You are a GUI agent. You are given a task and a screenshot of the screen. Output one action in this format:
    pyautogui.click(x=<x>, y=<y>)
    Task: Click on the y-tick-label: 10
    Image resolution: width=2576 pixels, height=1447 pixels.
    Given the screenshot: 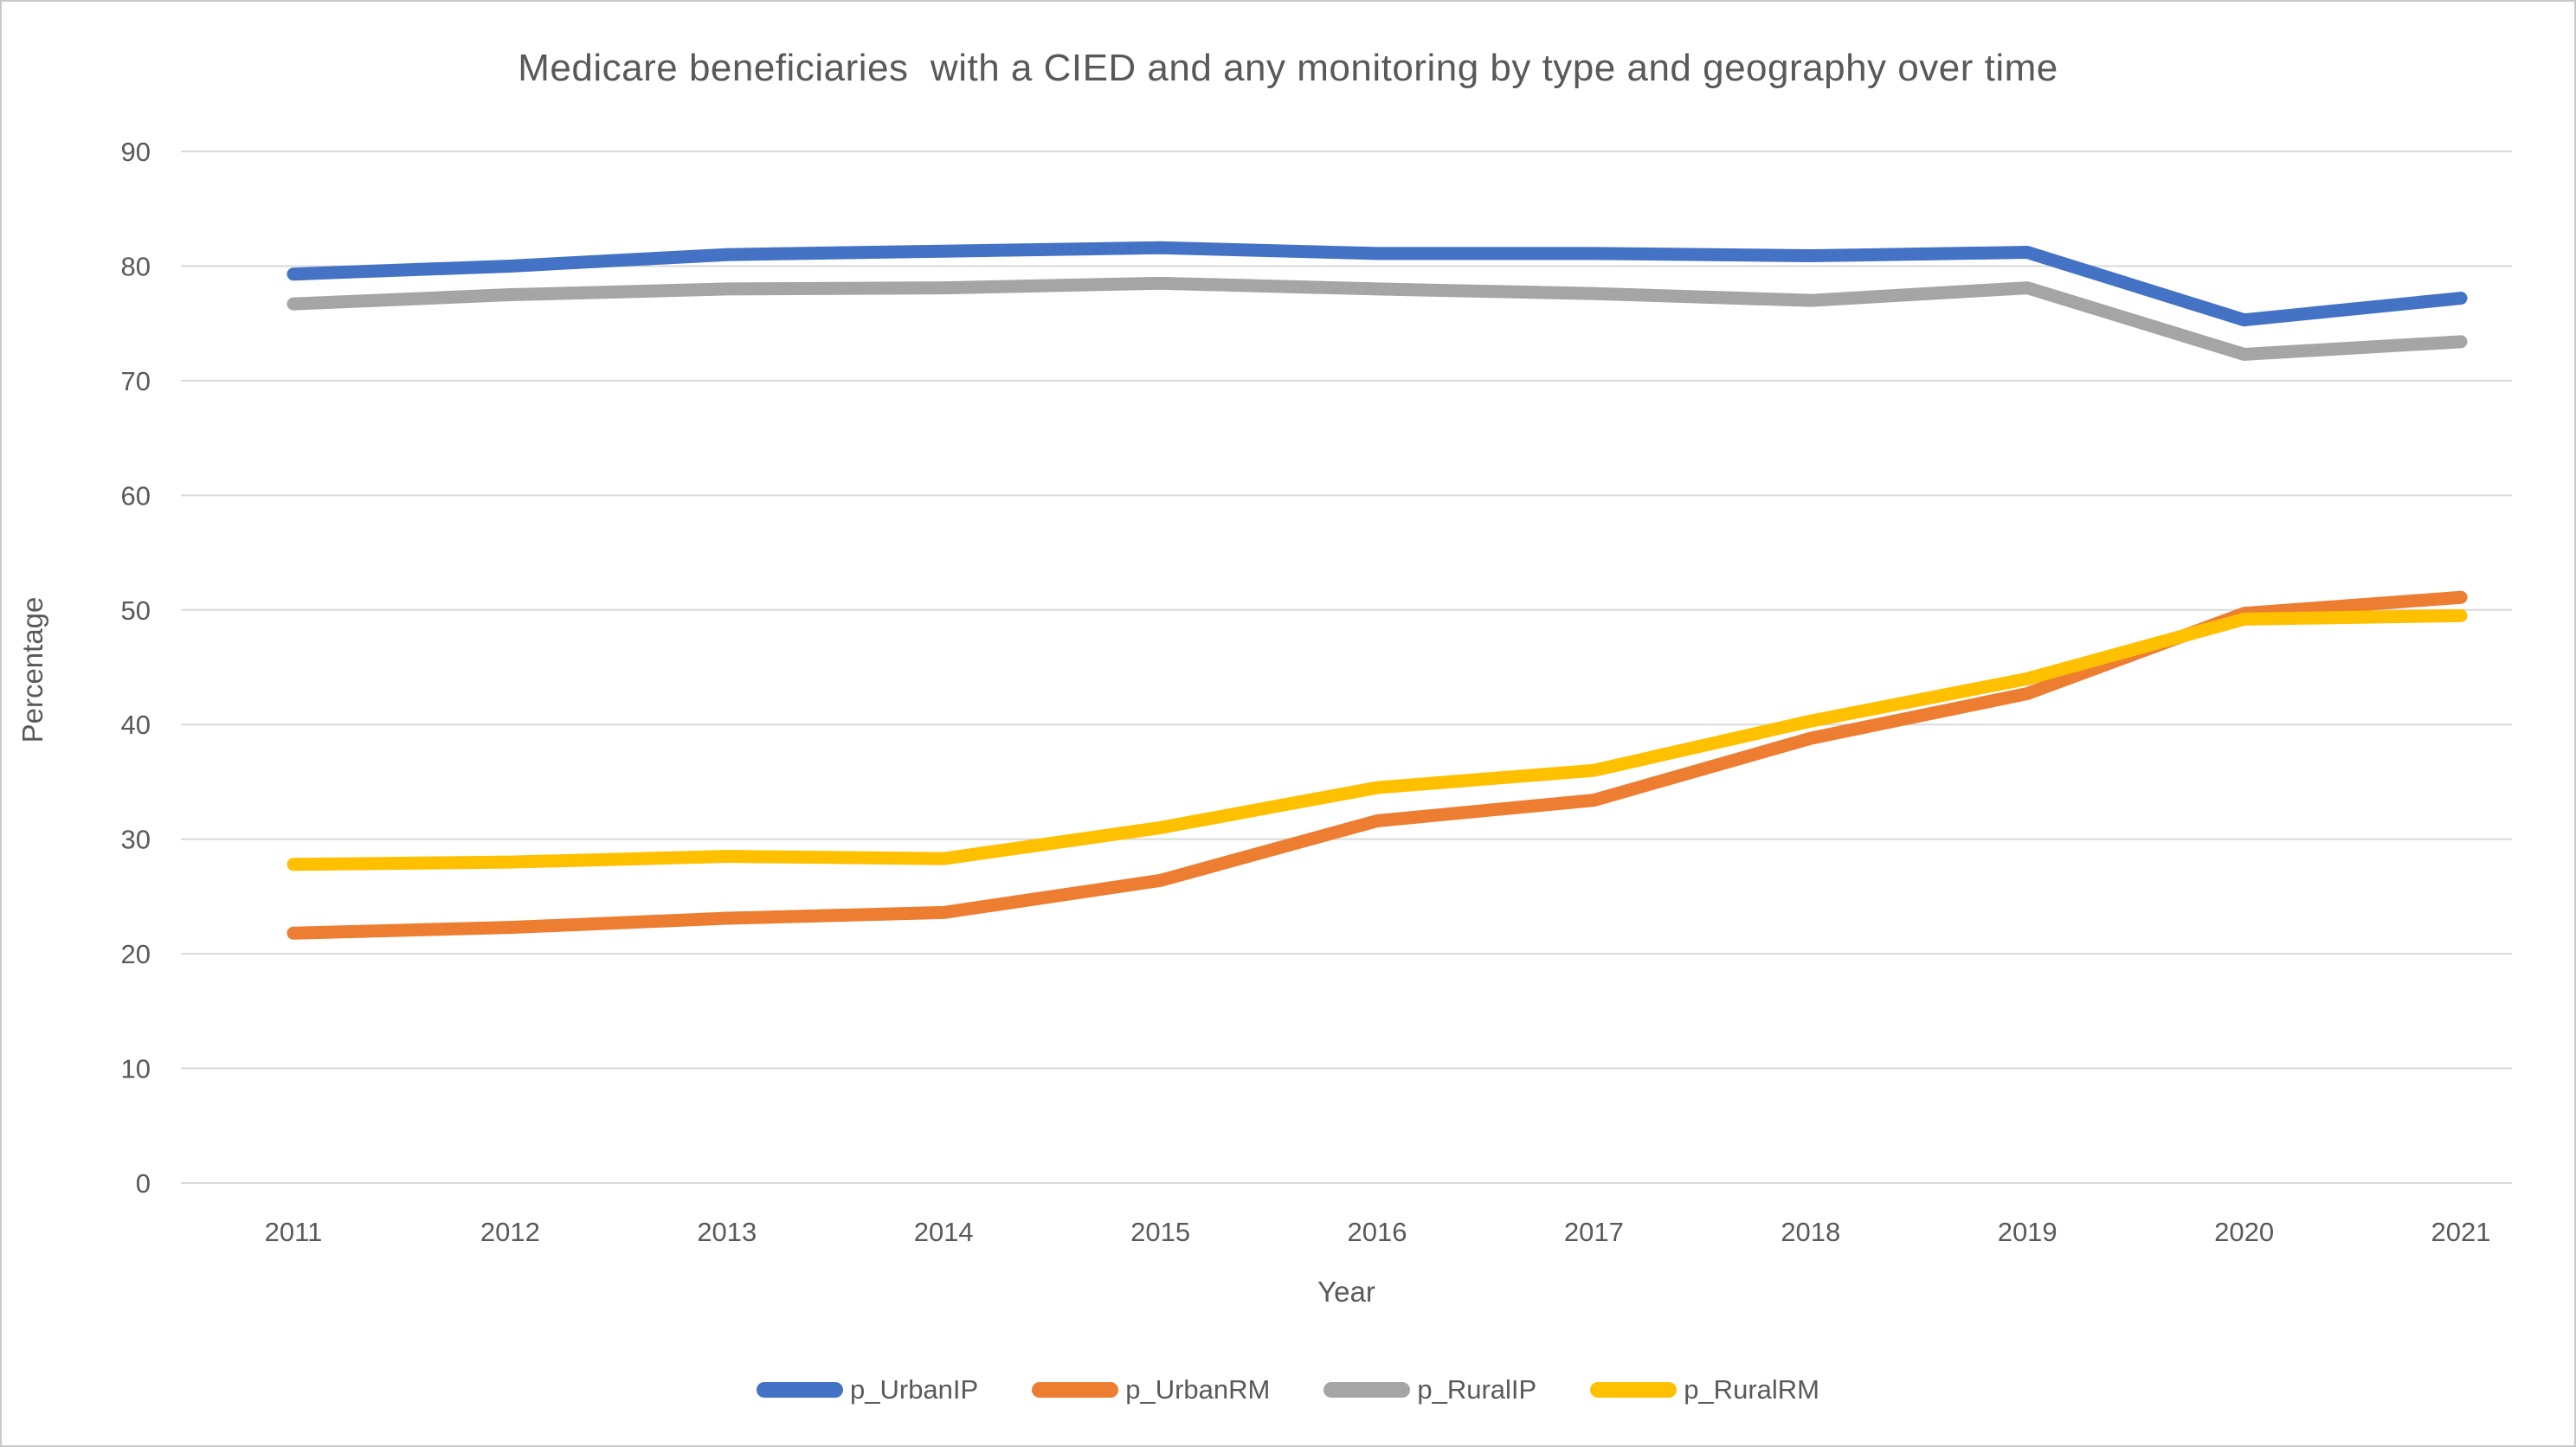 What is the action you would take?
    pyautogui.click(x=136, y=1069)
    